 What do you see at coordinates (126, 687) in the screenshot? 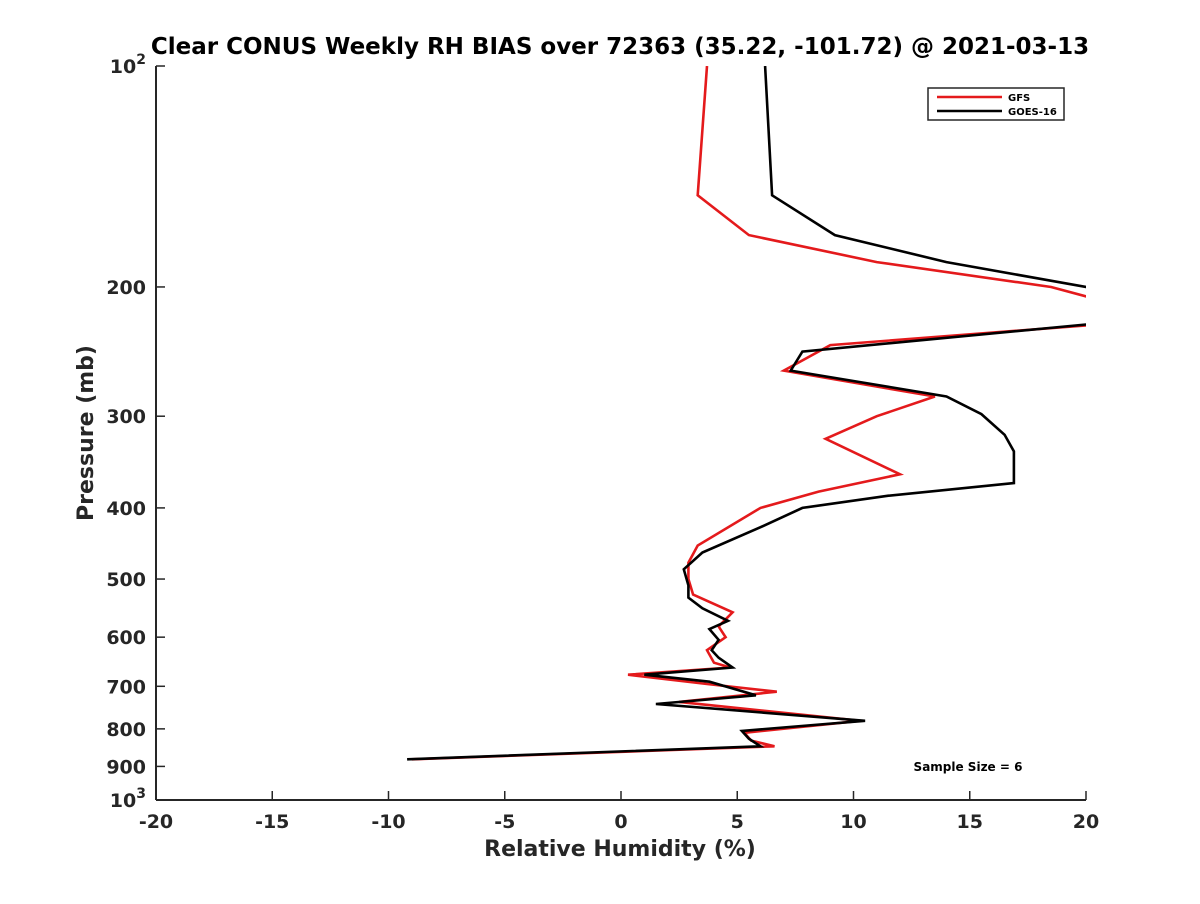
I see `y-tick-label: 700` at bounding box center [126, 687].